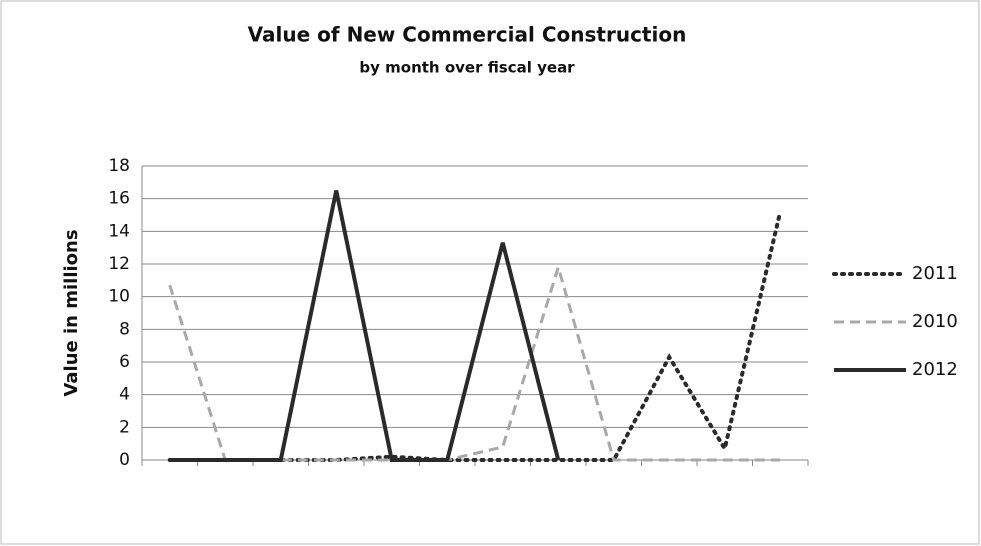 The width and height of the screenshot is (981, 546). Describe the element at coordinates (119, 297) in the screenshot. I see `y-tick-label: 10` at that location.